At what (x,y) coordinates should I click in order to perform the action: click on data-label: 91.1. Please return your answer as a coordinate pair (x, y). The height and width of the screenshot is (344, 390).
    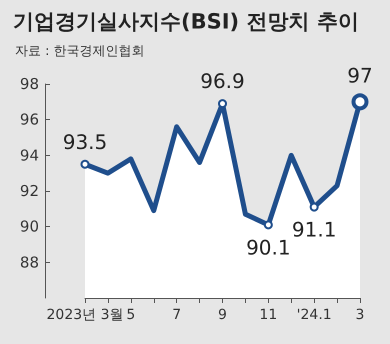
    Looking at the image, I should click on (314, 230).